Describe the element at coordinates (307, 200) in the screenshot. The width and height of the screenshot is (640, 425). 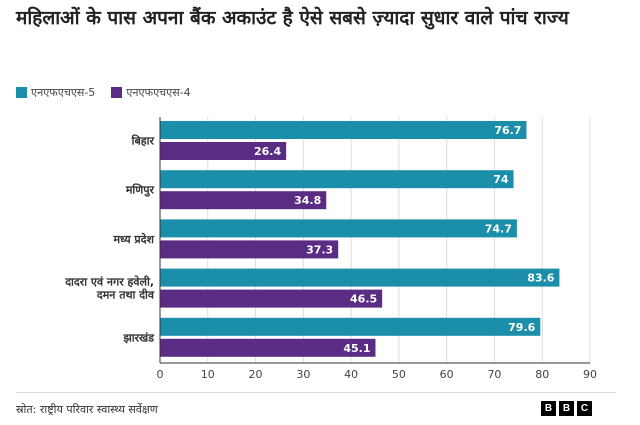
I see `bar-value-label: 34.8` at that location.